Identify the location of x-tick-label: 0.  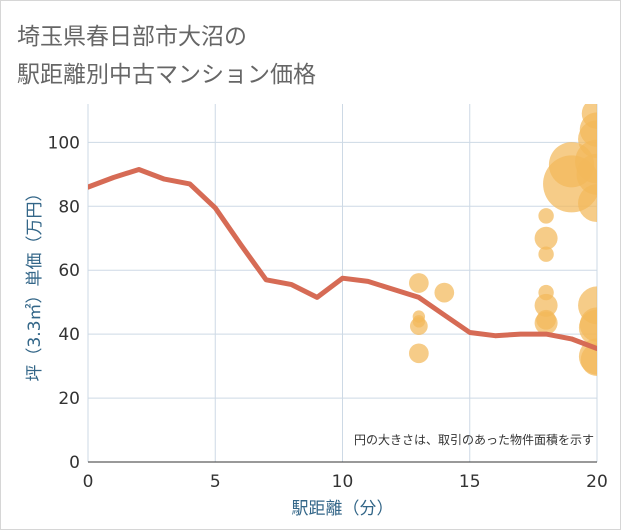
(88, 482).